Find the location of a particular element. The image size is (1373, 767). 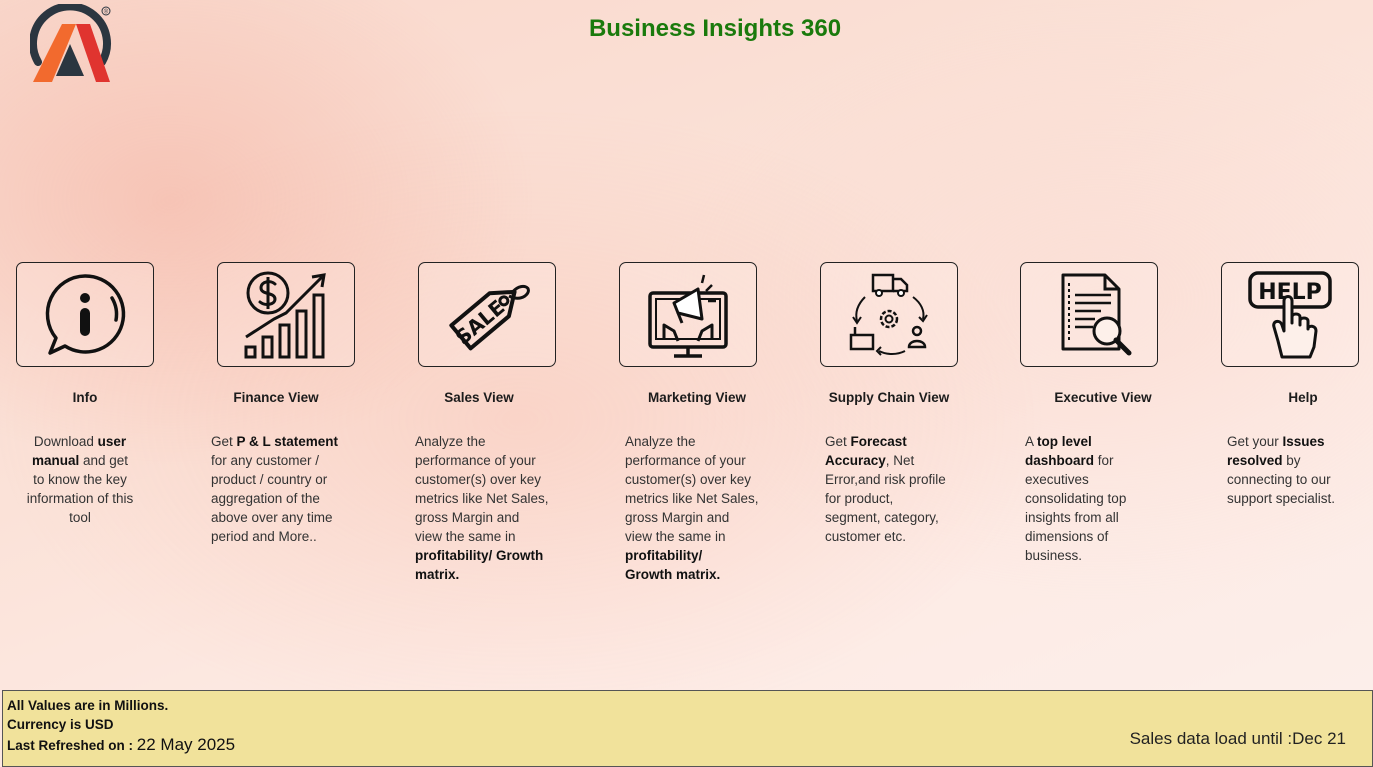

sales-view-card-button: SALE is located at coordinates (487, 314).